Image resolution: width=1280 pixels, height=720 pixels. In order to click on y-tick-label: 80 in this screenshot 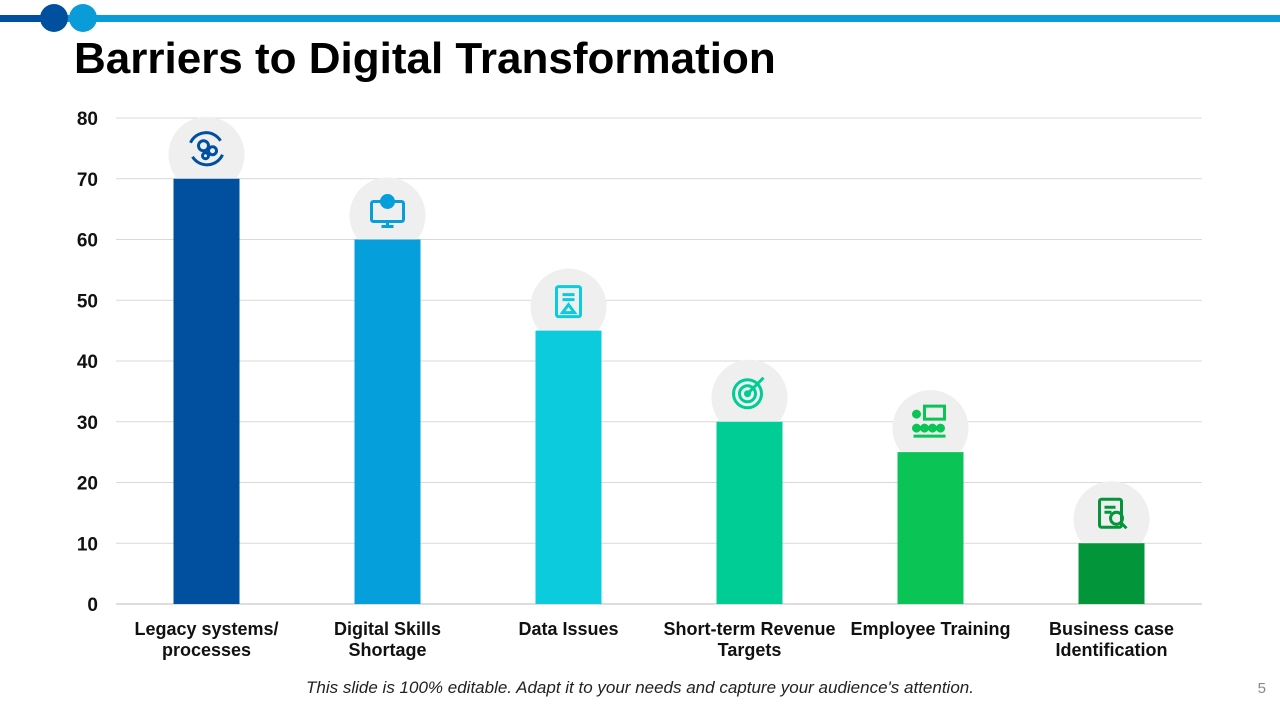, I will do `click(87, 119)`.